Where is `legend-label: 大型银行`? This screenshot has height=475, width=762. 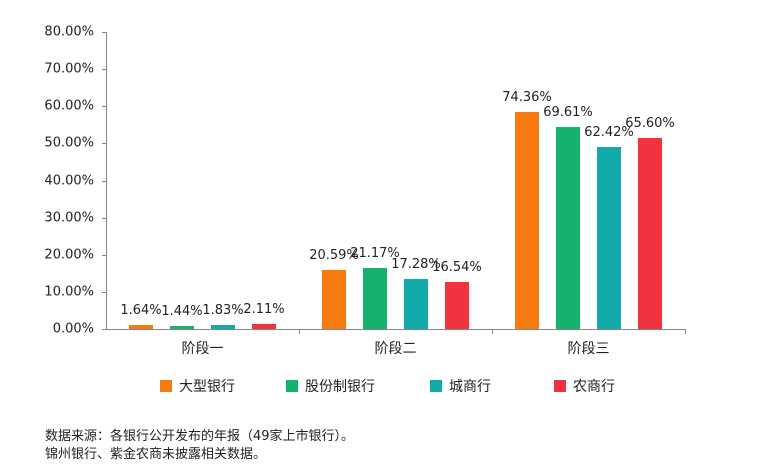 legend-label: 大型银行 is located at coordinates (207, 387).